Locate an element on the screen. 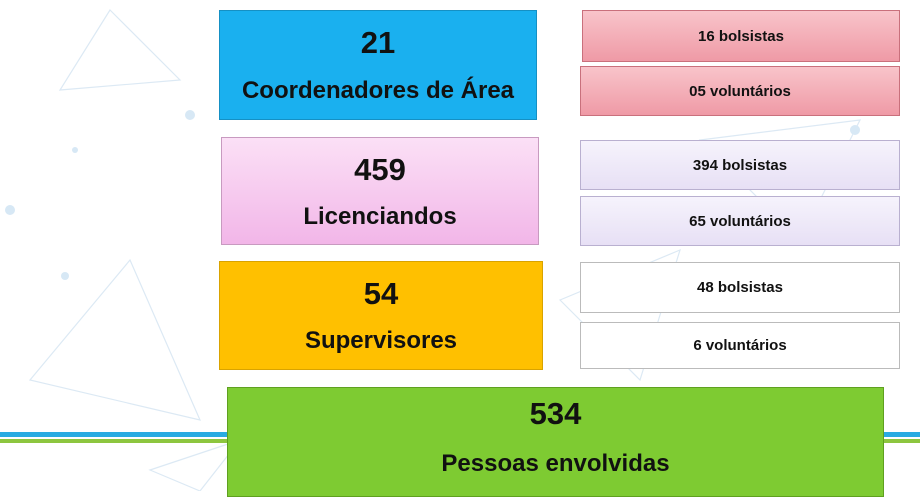 The image size is (920, 497). detail-box: 16 bolsistas is located at coordinates (741, 36).